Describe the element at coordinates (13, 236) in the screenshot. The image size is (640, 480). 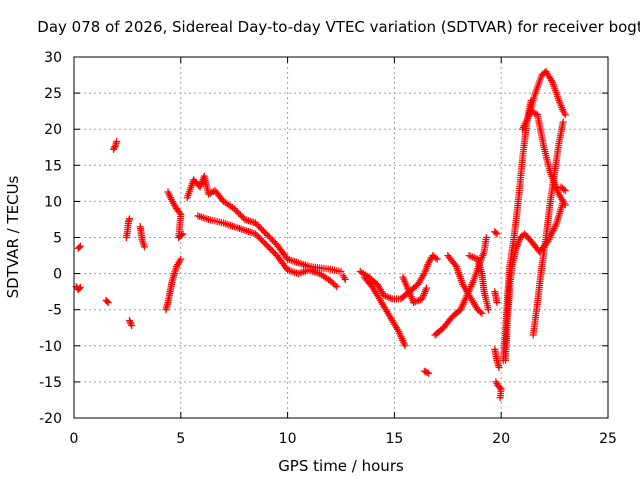
I see `y-axis-label: SDTVAR / TECUs` at that location.